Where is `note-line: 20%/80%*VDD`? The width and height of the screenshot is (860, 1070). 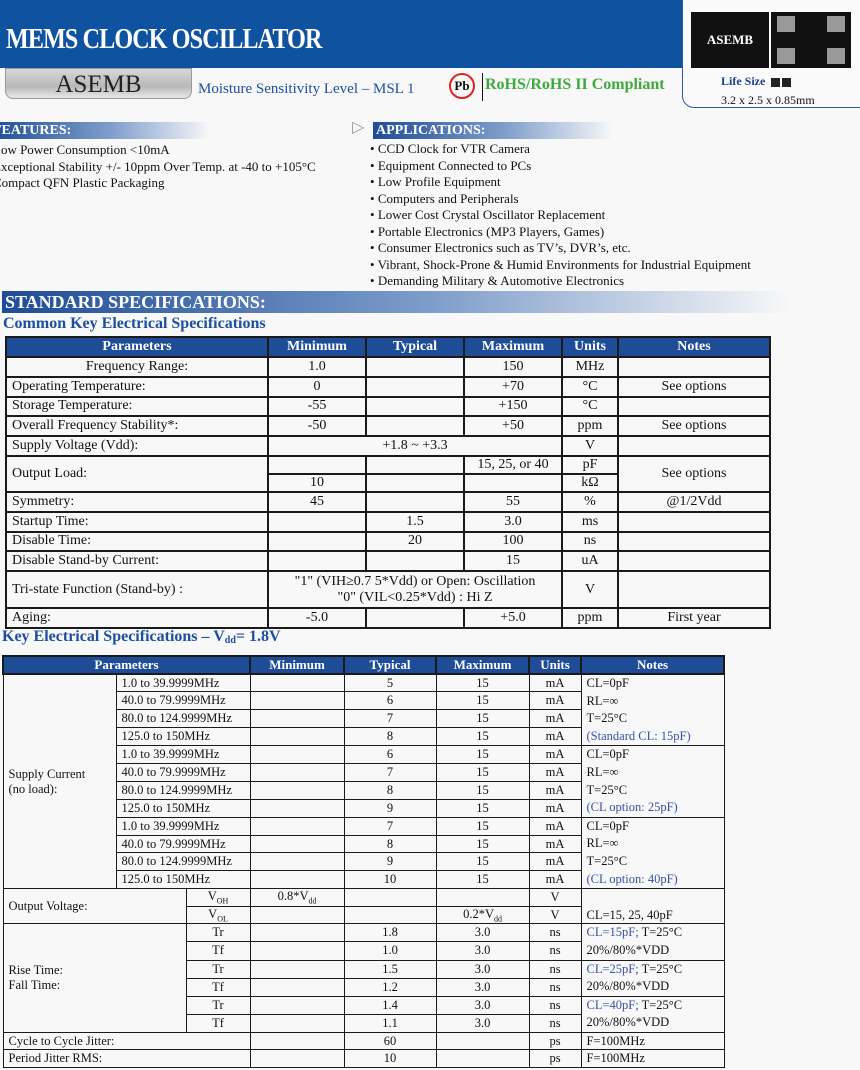
note-line: 20%/80%*VDD is located at coordinates (628, 949).